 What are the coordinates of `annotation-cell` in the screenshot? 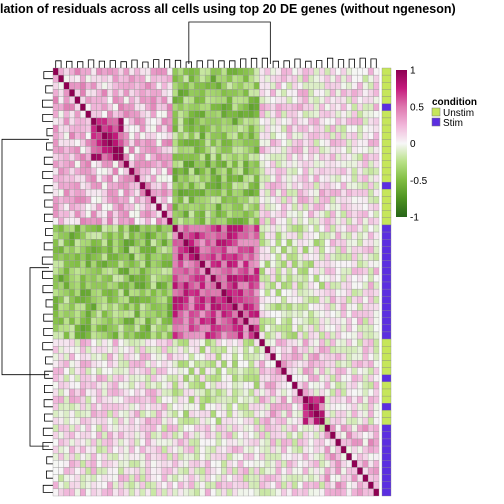 It's located at (386, 464).